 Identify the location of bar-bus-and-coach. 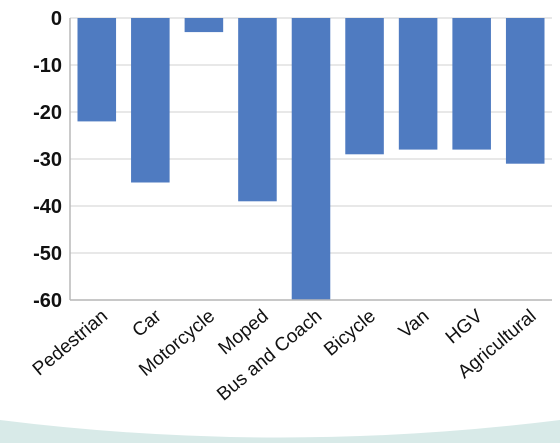
(311, 159).